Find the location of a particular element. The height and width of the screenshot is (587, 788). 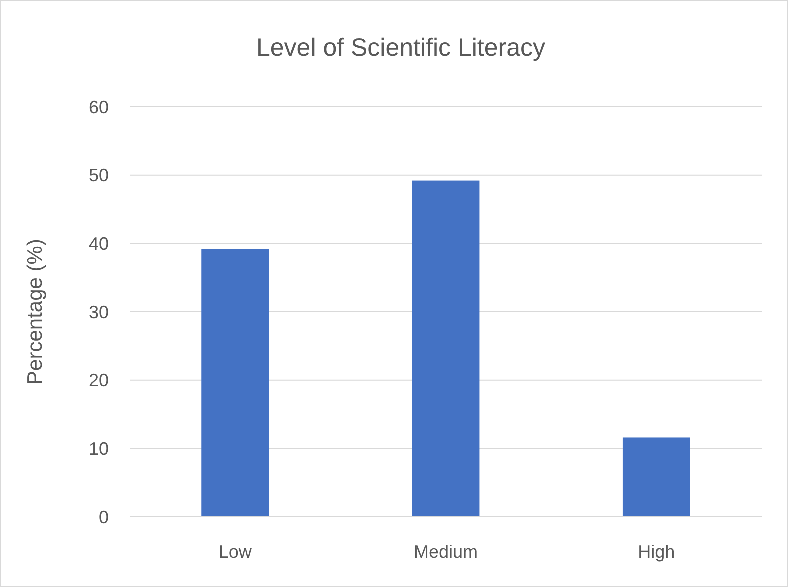

y-tick-label: 60 is located at coordinates (98, 107).